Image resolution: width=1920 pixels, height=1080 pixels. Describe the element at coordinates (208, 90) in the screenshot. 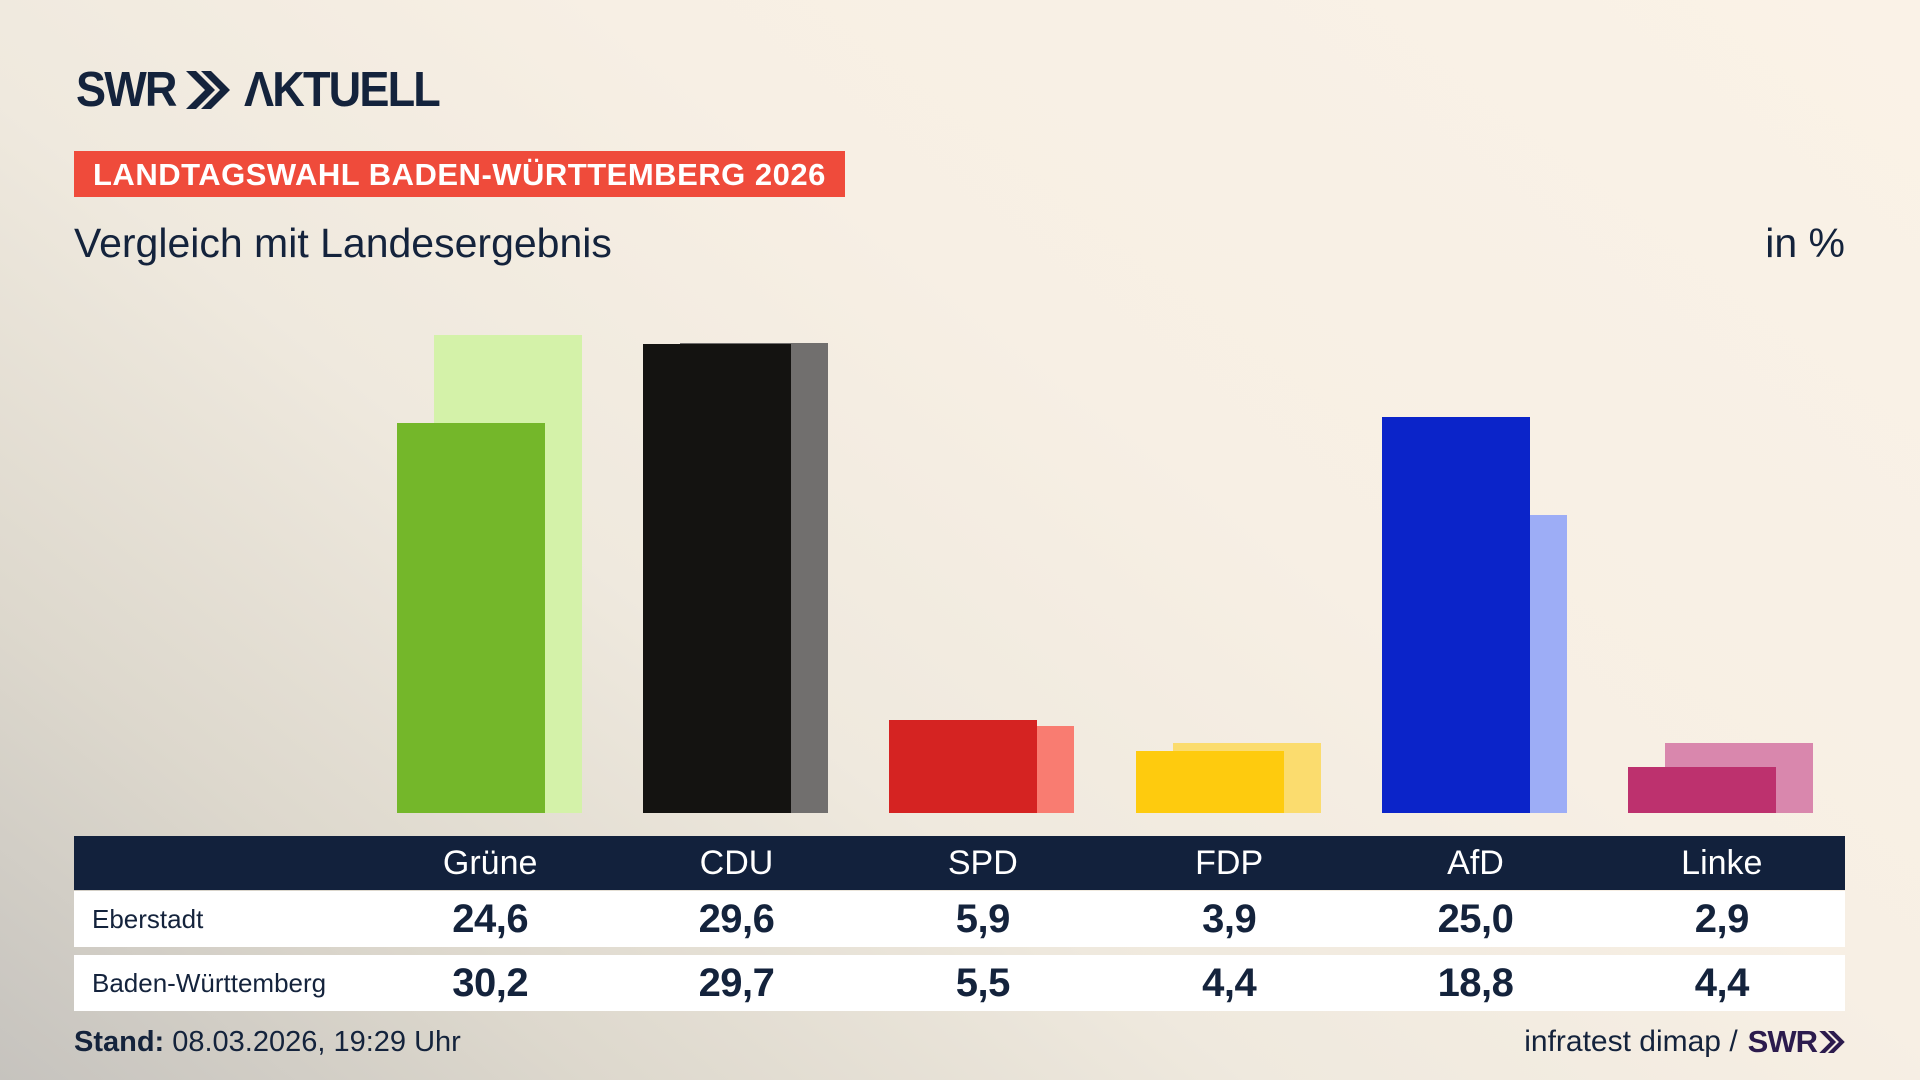

I see `swr-chevrons-icon` at that location.